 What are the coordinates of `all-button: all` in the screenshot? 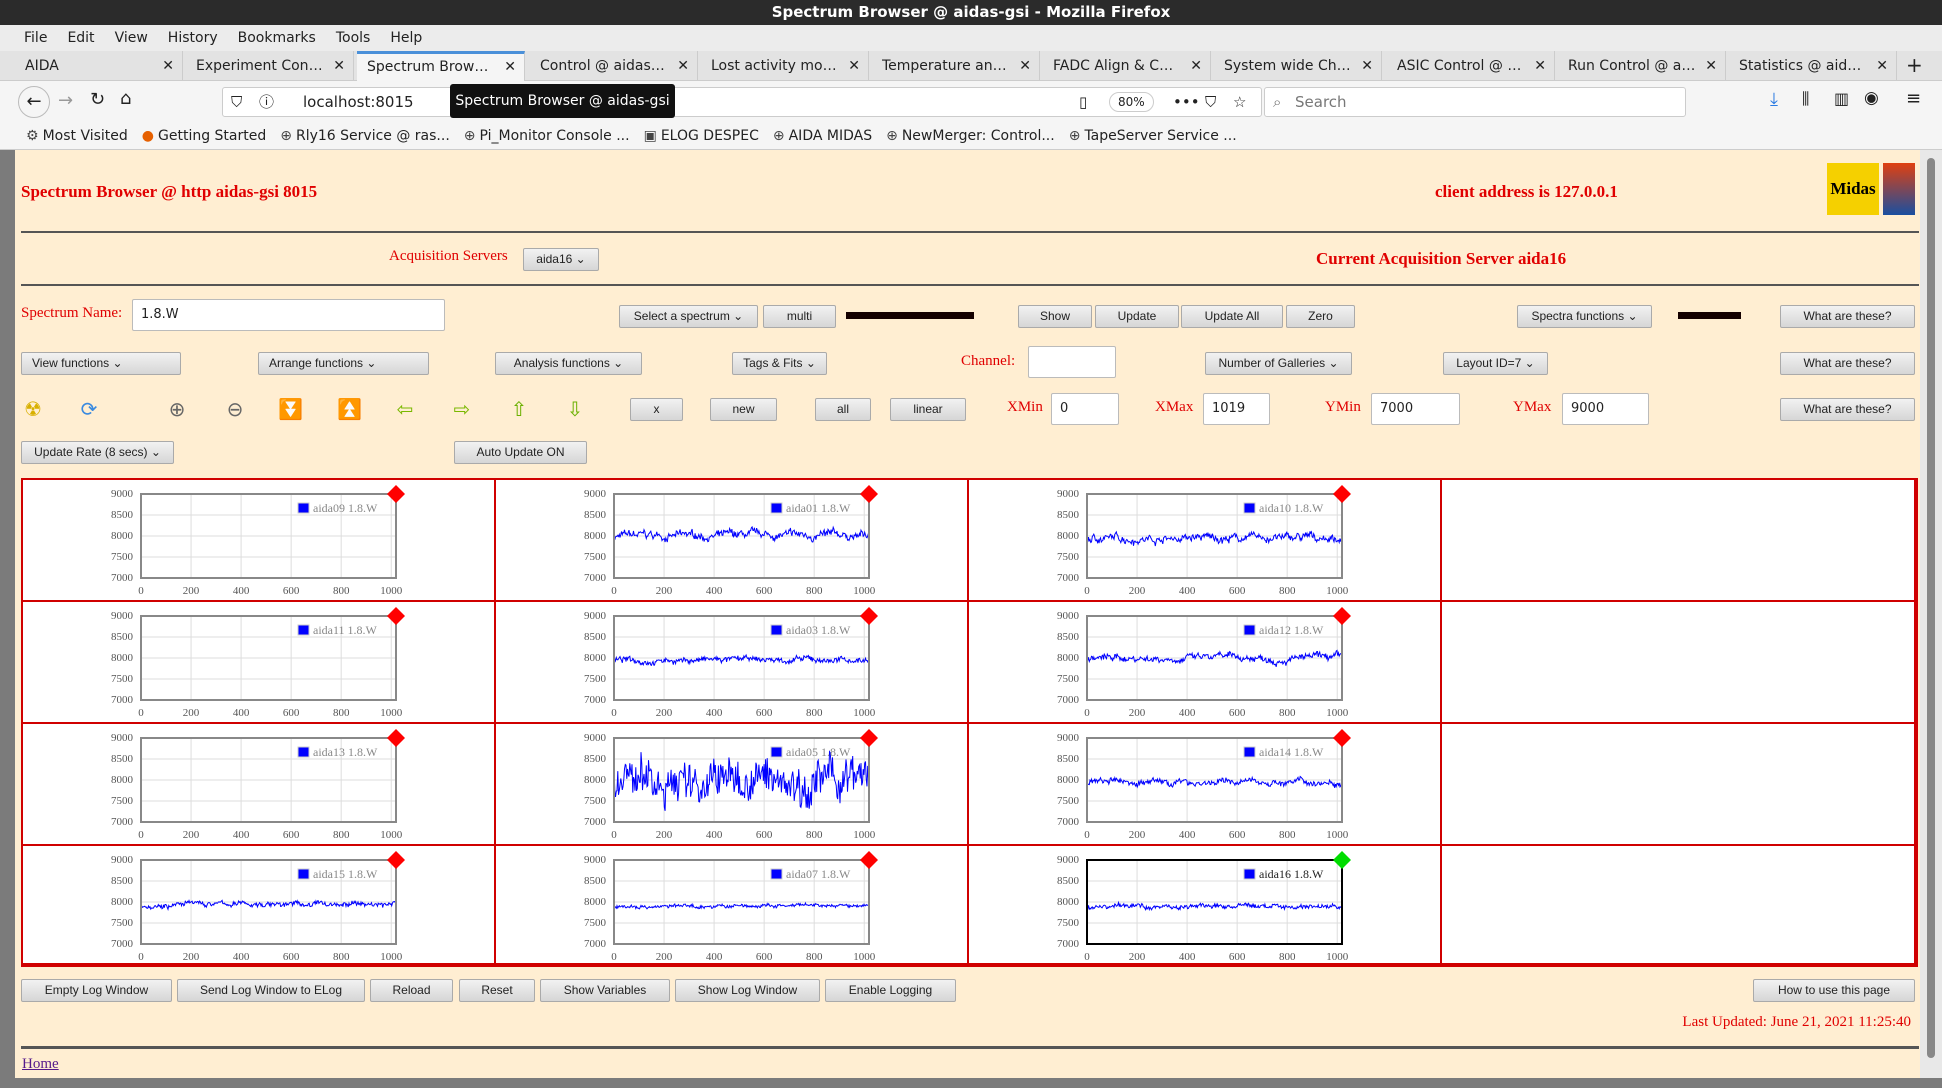 It's located at (843, 409).